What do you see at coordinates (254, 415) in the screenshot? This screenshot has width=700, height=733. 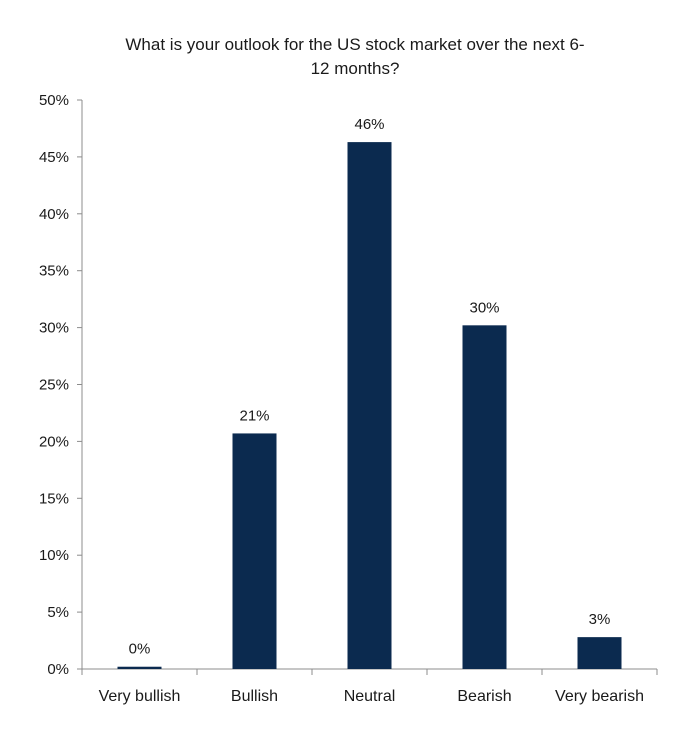 I see `data-label: 21%` at bounding box center [254, 415].